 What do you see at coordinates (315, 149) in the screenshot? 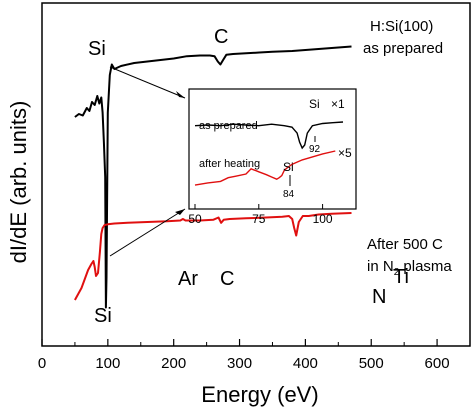
I see `inset-edge-value-92: 92` at bounding box center [315, 149].